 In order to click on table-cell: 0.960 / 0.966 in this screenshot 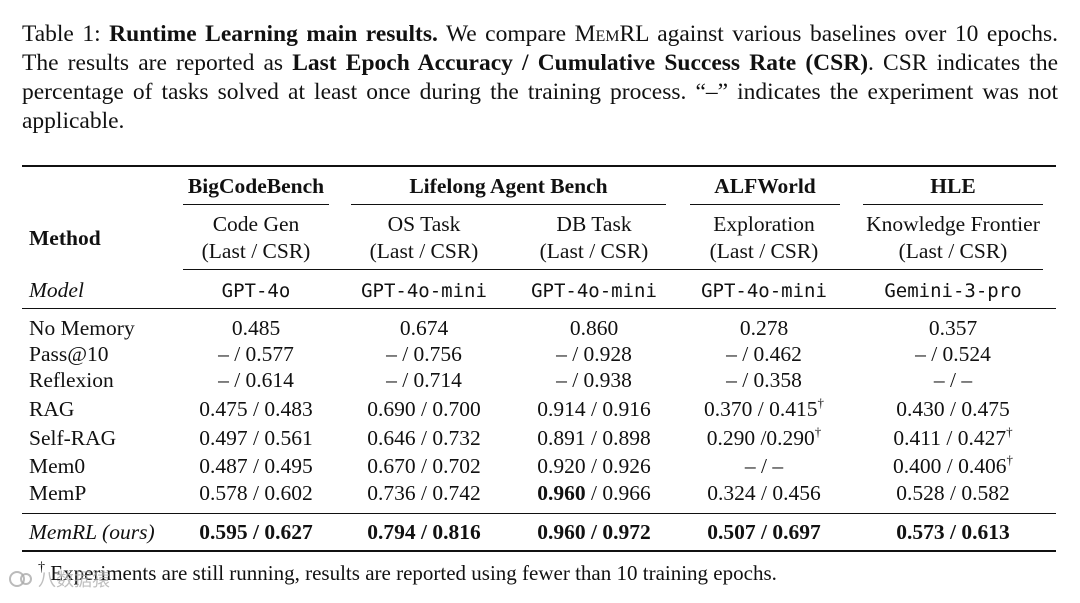, I will do `click(594, 493)`.